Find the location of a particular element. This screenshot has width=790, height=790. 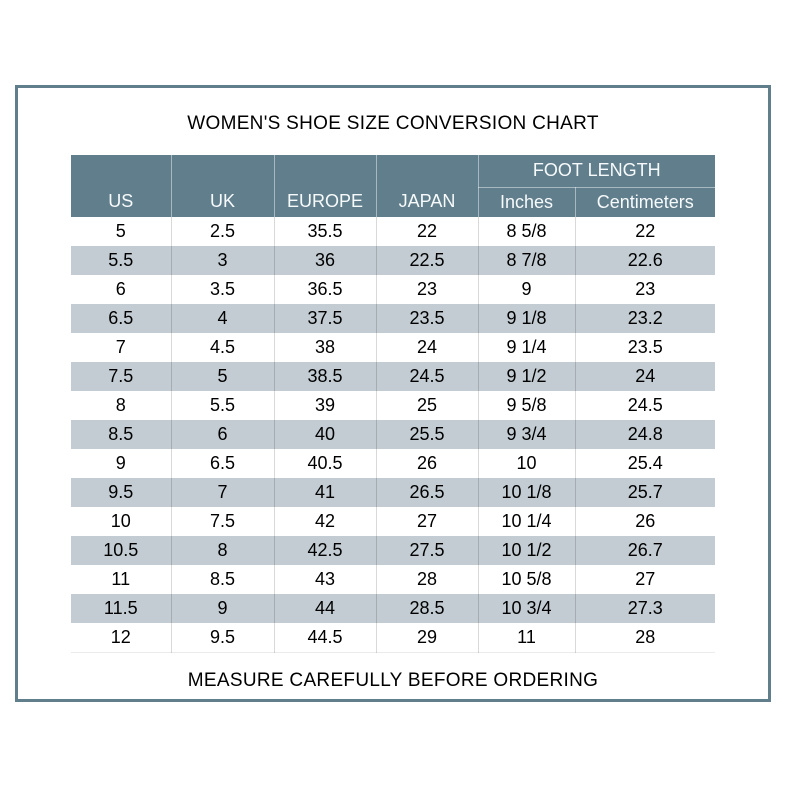

cell: 35.5 is located at coordinates (325, 231).